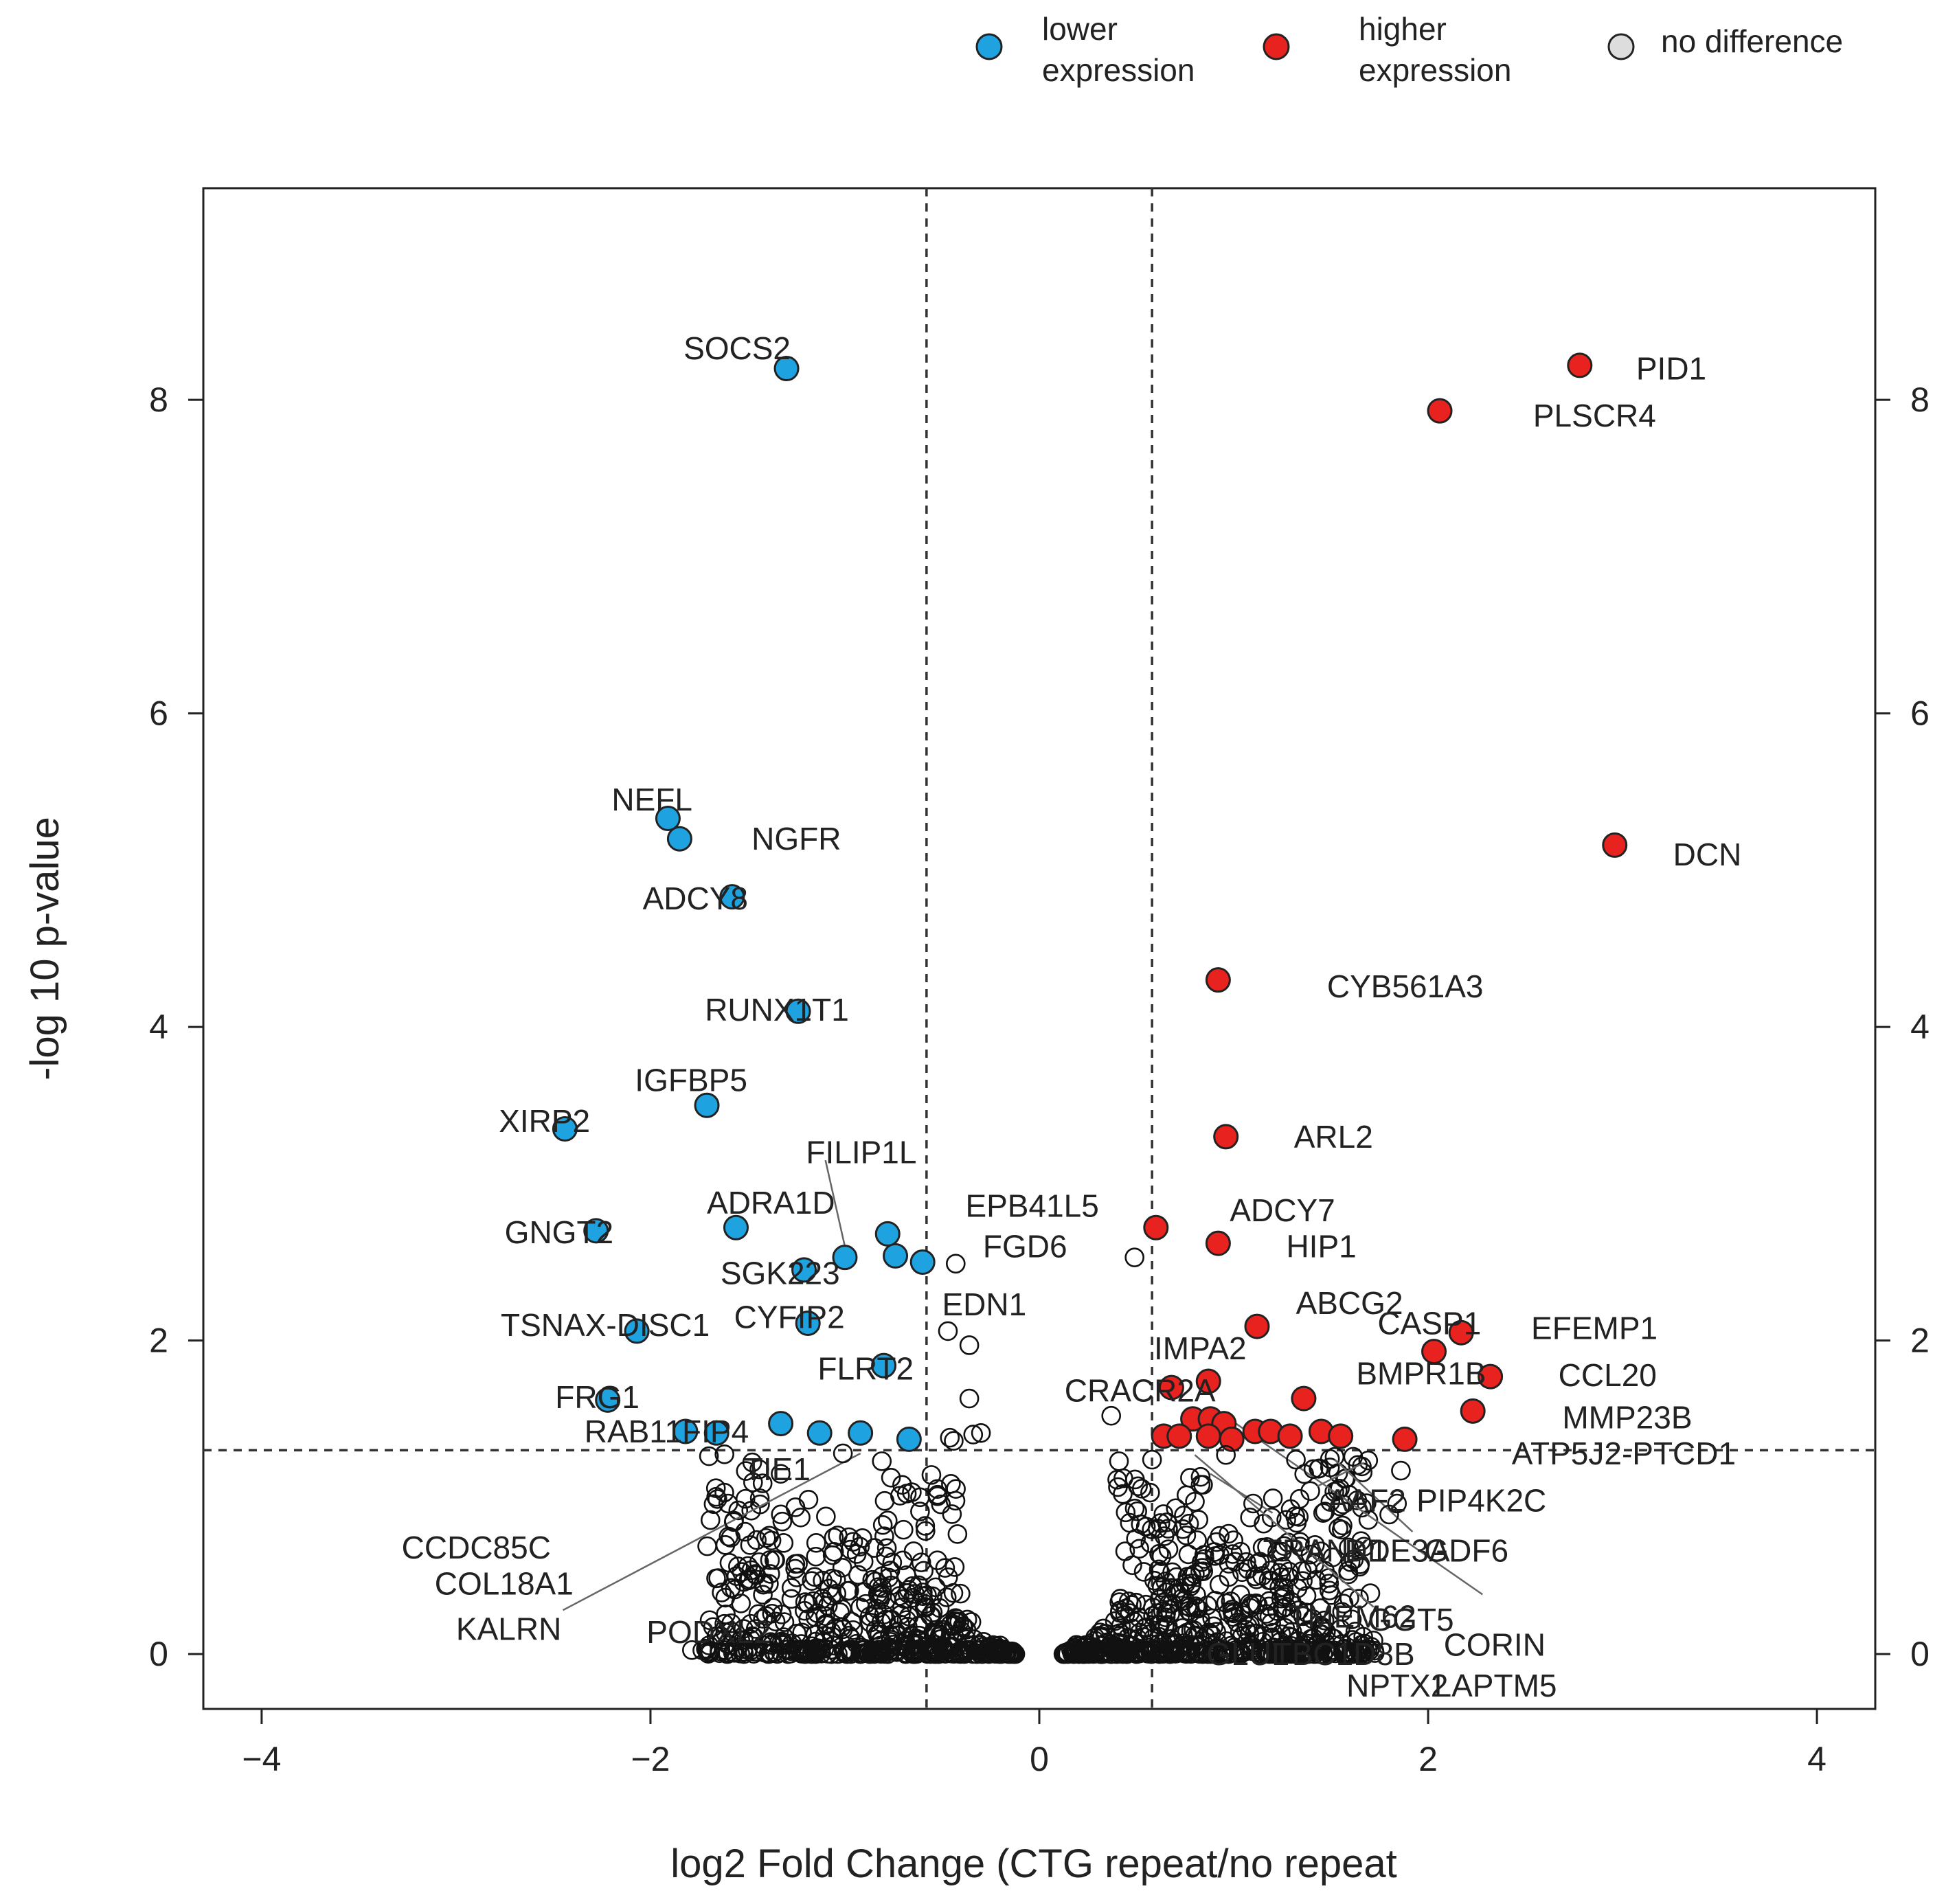  Describe the element at coordinates (865, 1369) in the screenshot. I see `gene-label: FLRT2` at that location.